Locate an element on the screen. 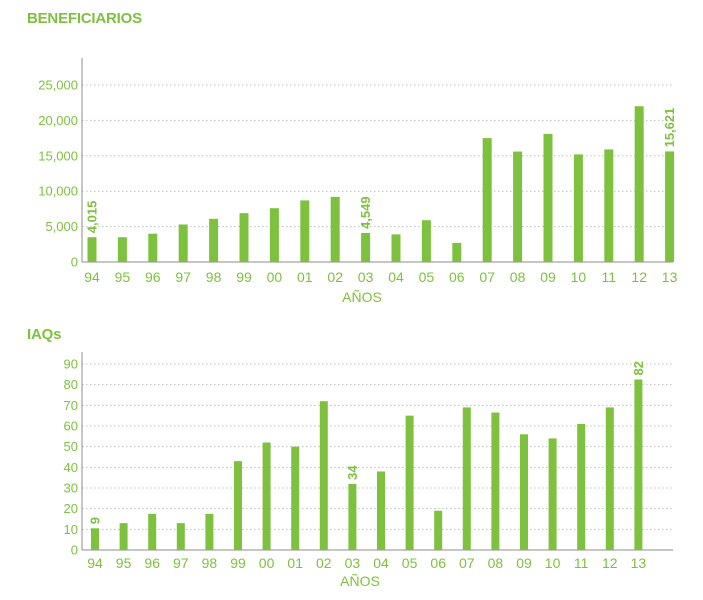 The image size is (703, 600). x-tick-label: 04 is located at coordinates (381, 563).